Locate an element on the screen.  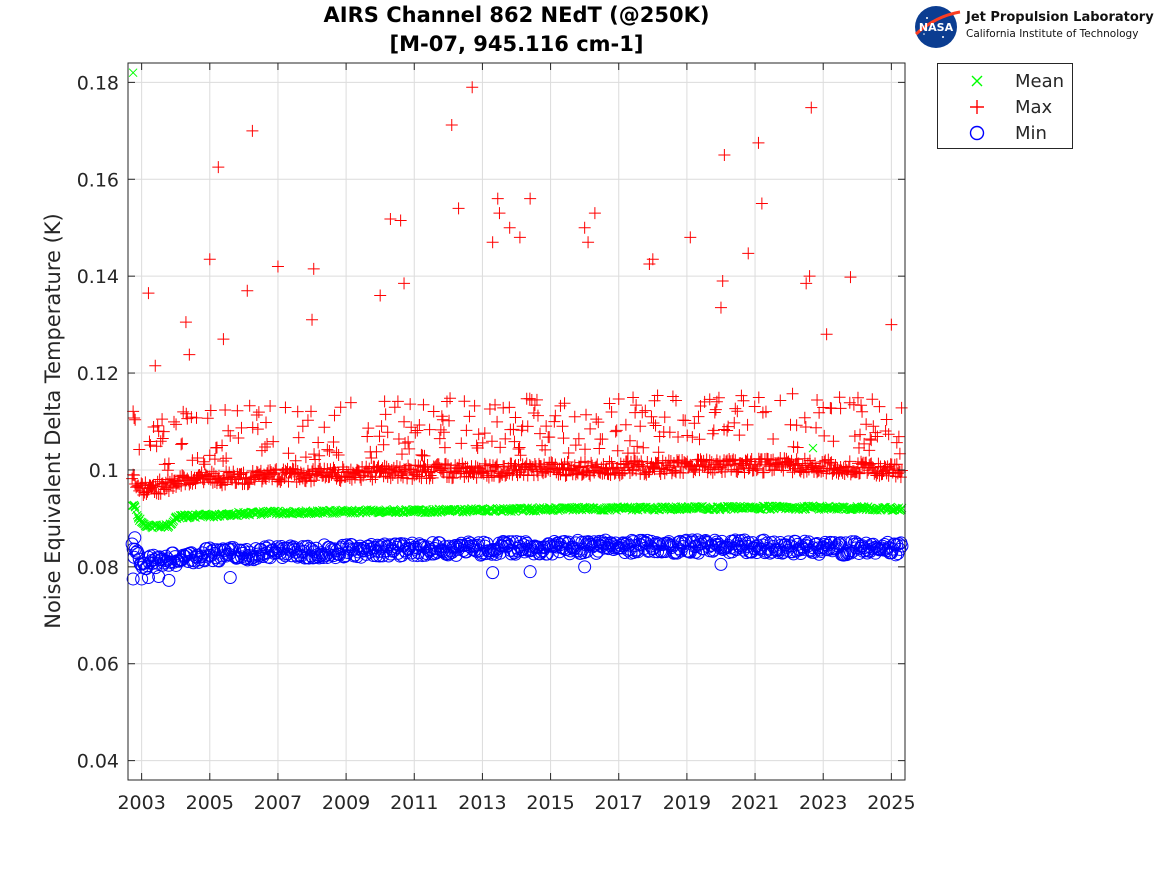
x-tick-label: 2003 is located at coordinates (141, 803).